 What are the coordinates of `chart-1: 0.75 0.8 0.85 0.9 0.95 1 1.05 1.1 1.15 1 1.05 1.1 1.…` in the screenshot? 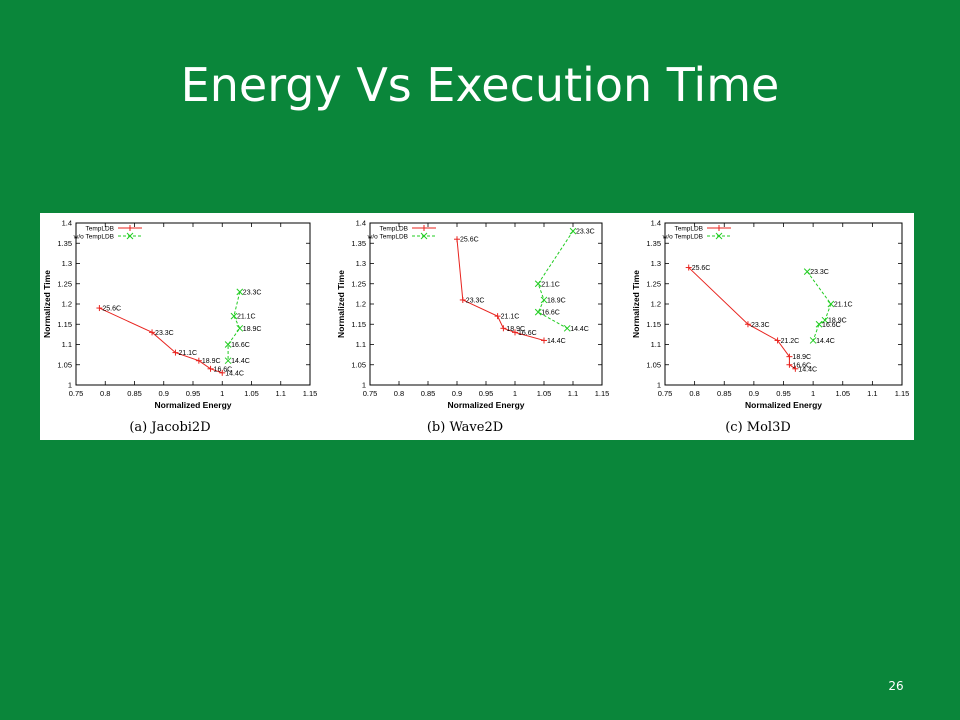 It's located at (179, 327).